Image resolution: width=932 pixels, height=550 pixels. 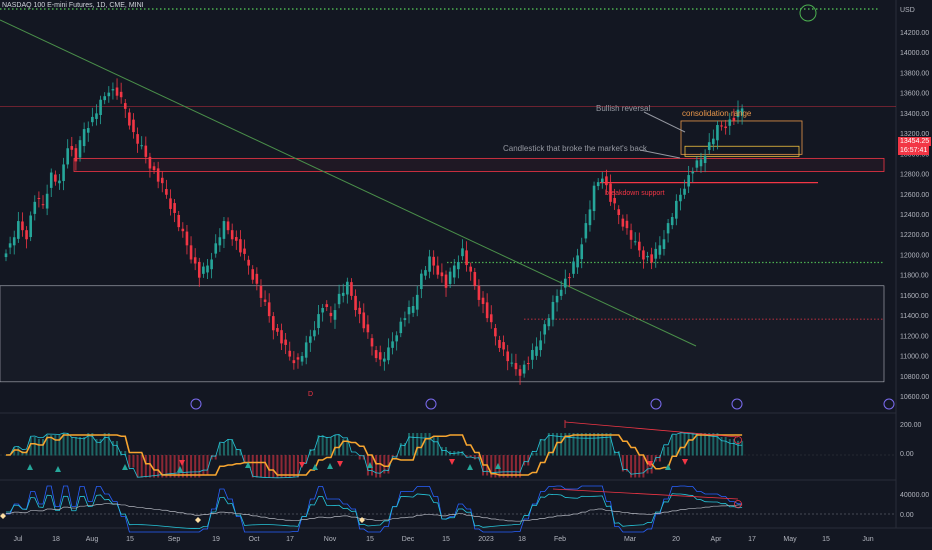 What do you see at coordinates (635, 193) in the screenshot?
I see `annotation-breakdown-support: breakdown support` at bounding box center [635, 193].